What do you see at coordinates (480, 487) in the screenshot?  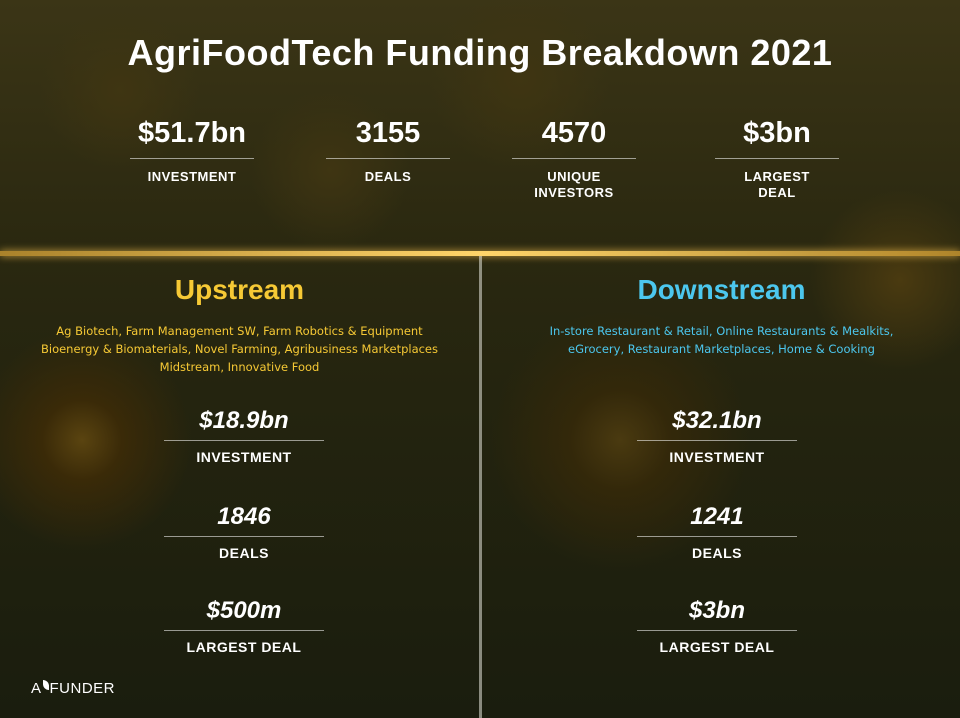 I see `section-divider-vertical` at bounding box center [480, 487].